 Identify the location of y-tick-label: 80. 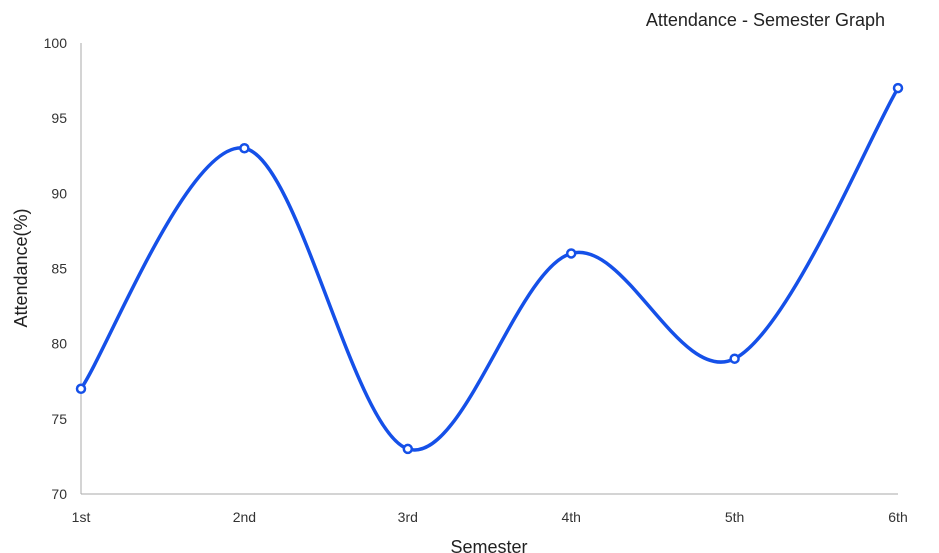
(59, 344).